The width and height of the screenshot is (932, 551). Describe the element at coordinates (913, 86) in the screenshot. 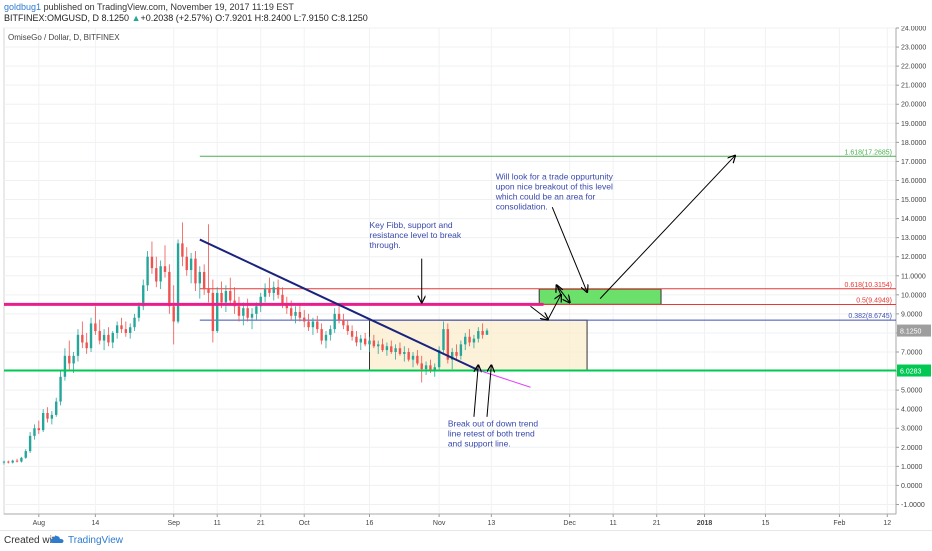

I see `y-tick-label: 21.0000` at that location.